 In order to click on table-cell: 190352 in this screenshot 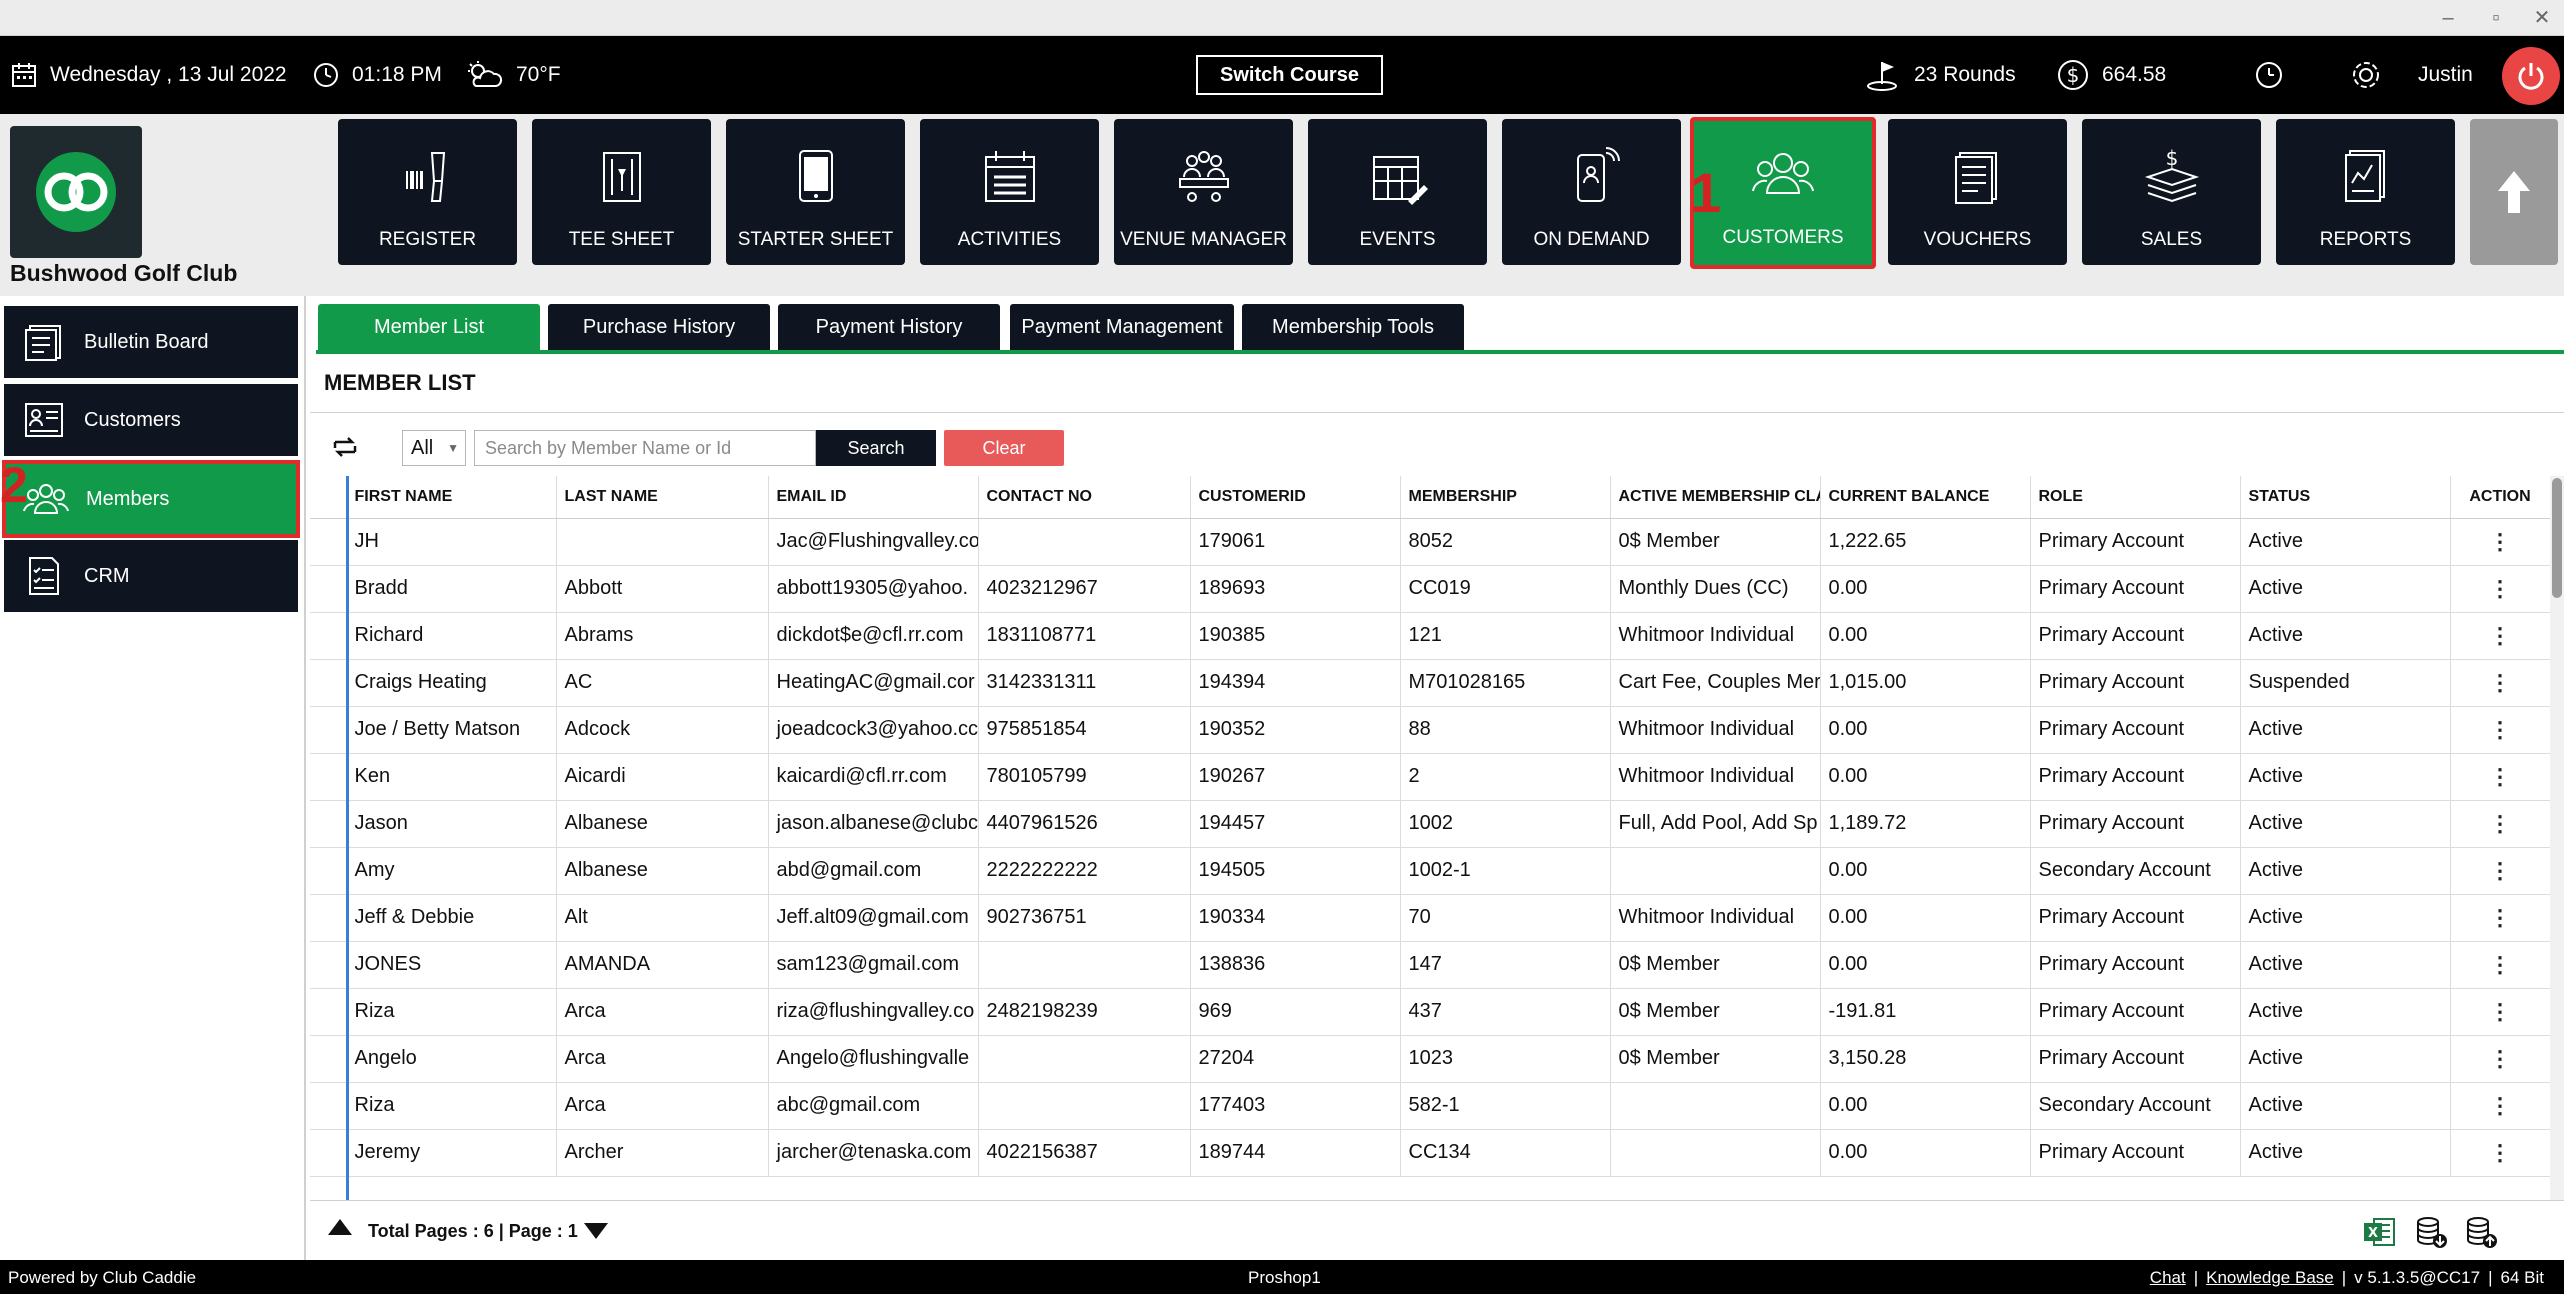, I will do `click(1295, 730)`.